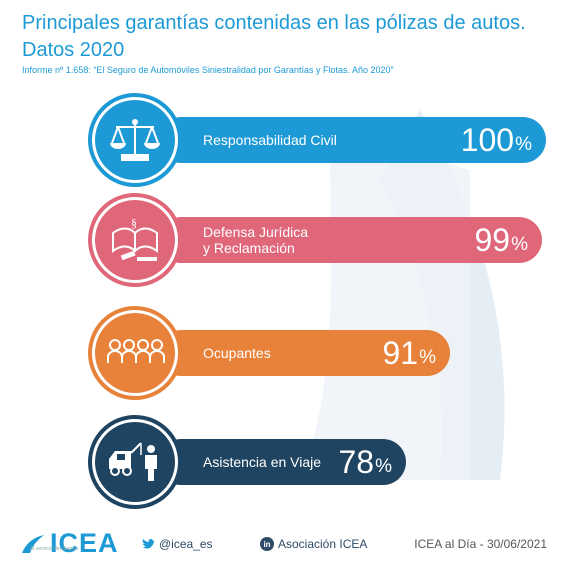 The width and height of the screenshot is (567, 567). I want to click on tow-truck-icon, so click(133, 461).